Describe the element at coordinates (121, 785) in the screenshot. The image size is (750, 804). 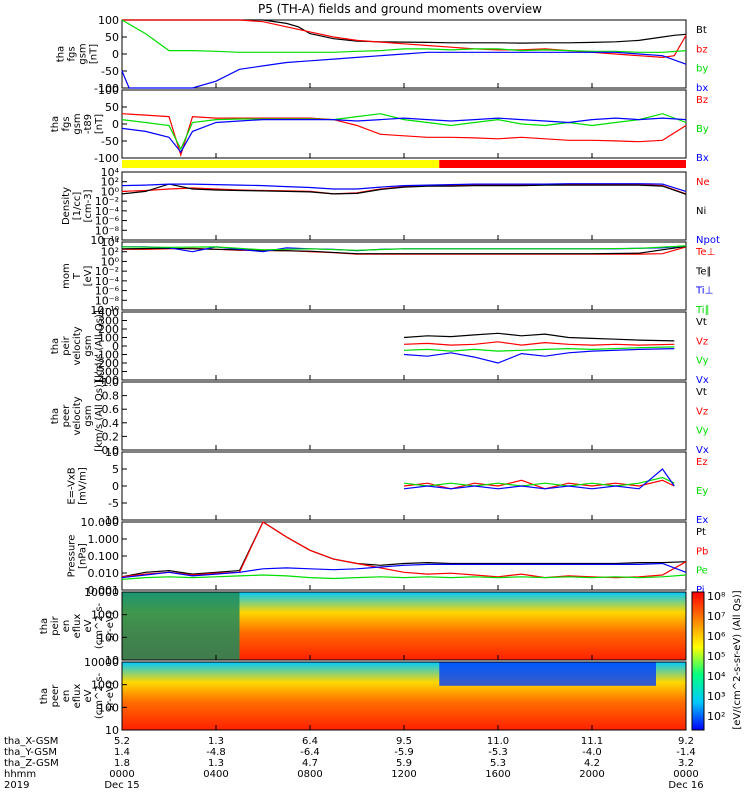
I see `ephemeris-value: Dec 15` at that location.